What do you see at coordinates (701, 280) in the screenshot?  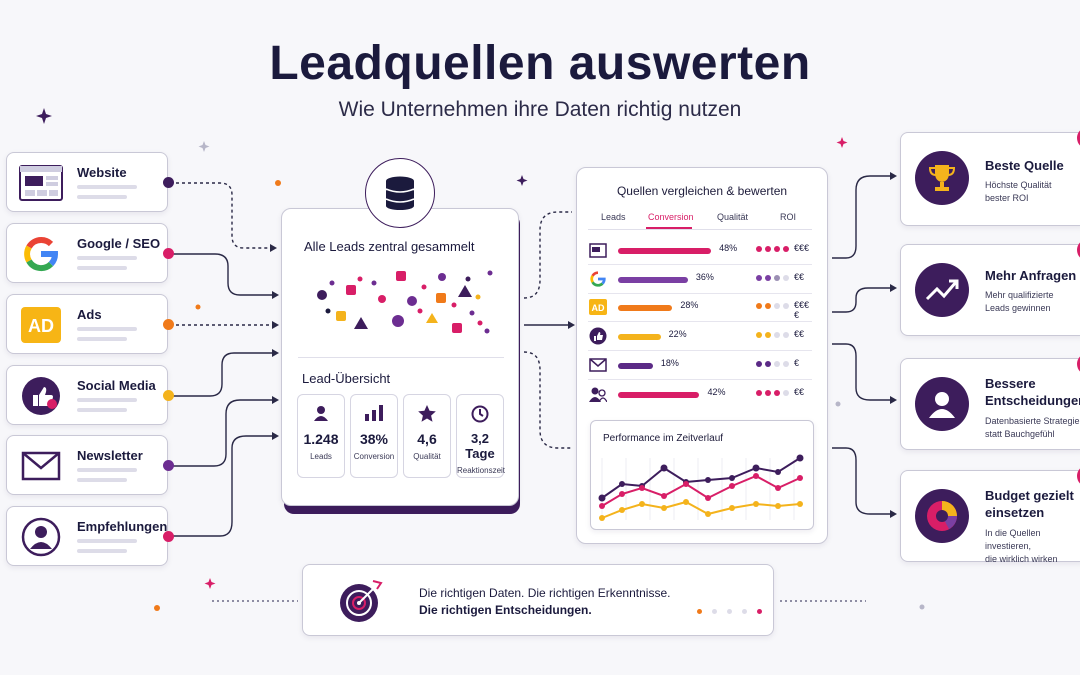 I see `comparison-row: 36% €€` at bounding box center [701, 280].